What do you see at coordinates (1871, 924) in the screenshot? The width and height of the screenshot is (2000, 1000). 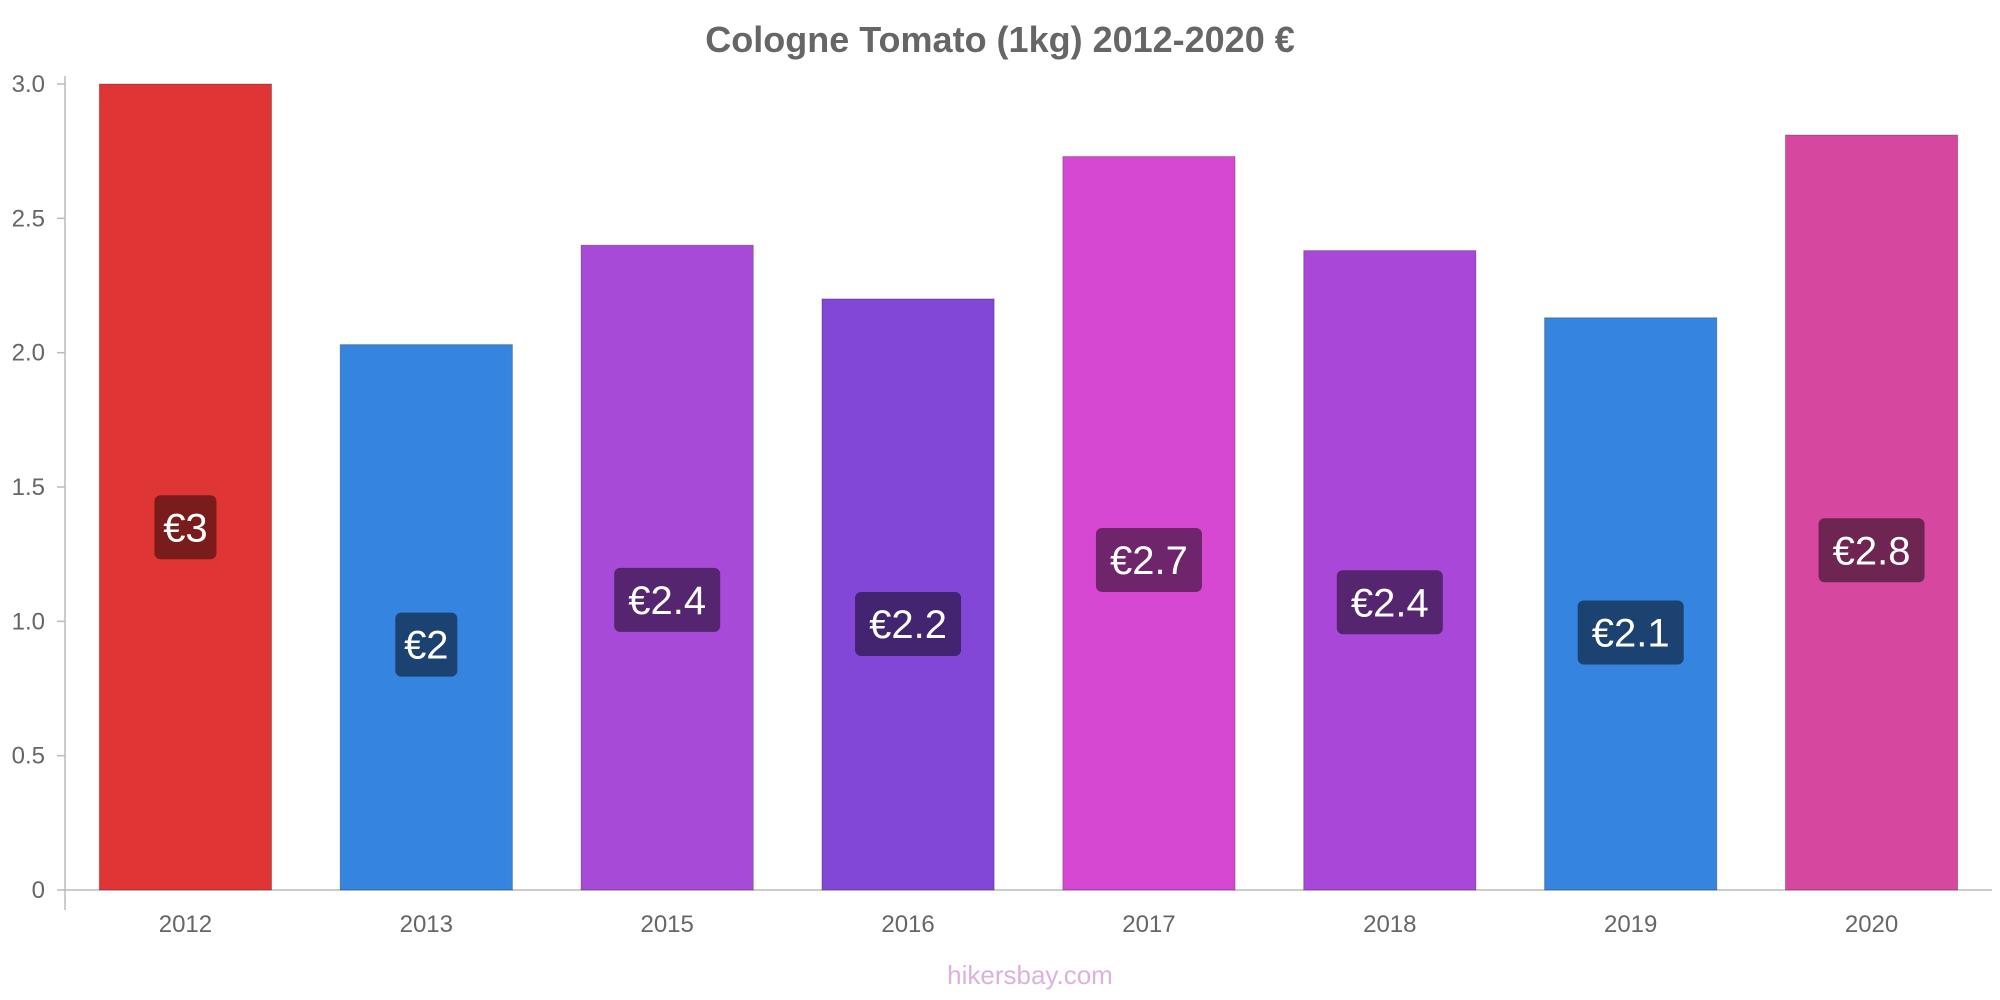 I see `x-tick-label: 2020` at bounding box center [1871, 924].